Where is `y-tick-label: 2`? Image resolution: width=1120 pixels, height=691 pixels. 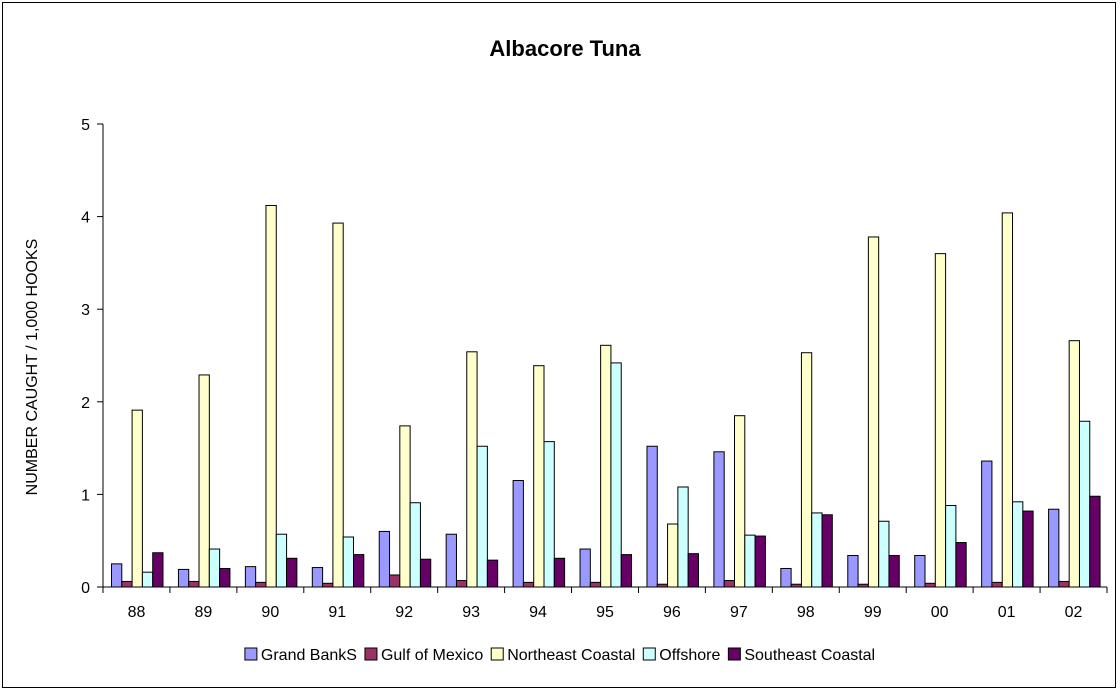
y-tick-label: 2 is located at coordinates (85, 403).